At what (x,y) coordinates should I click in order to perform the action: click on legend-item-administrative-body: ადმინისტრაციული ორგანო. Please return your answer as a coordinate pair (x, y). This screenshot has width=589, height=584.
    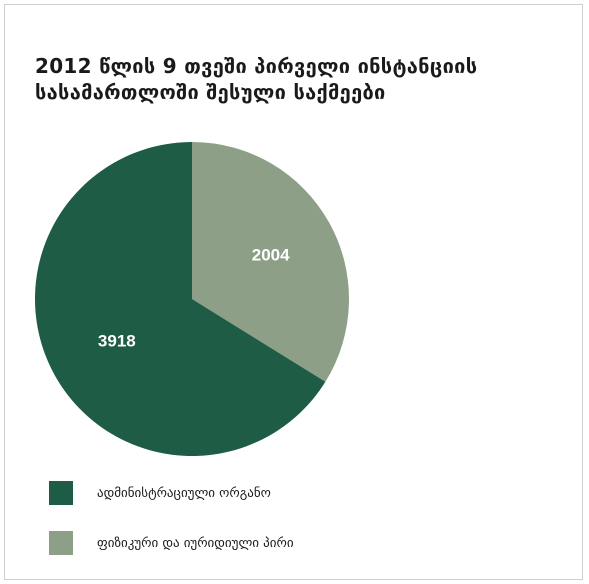
    Looking at the image, I should click on (171, 493).